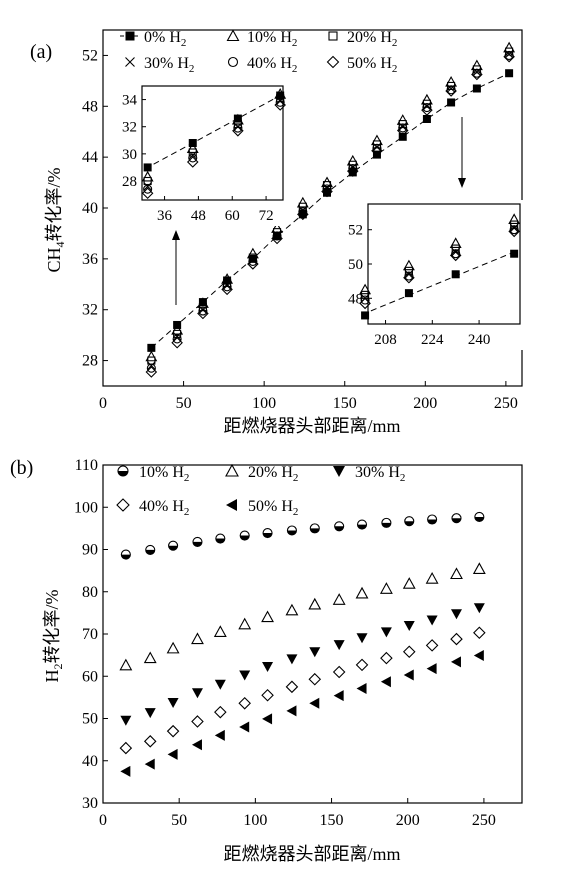 Image resolution: width=567 pixels, height=872 pixels. I want to click on inset-background, so click(200, 154).